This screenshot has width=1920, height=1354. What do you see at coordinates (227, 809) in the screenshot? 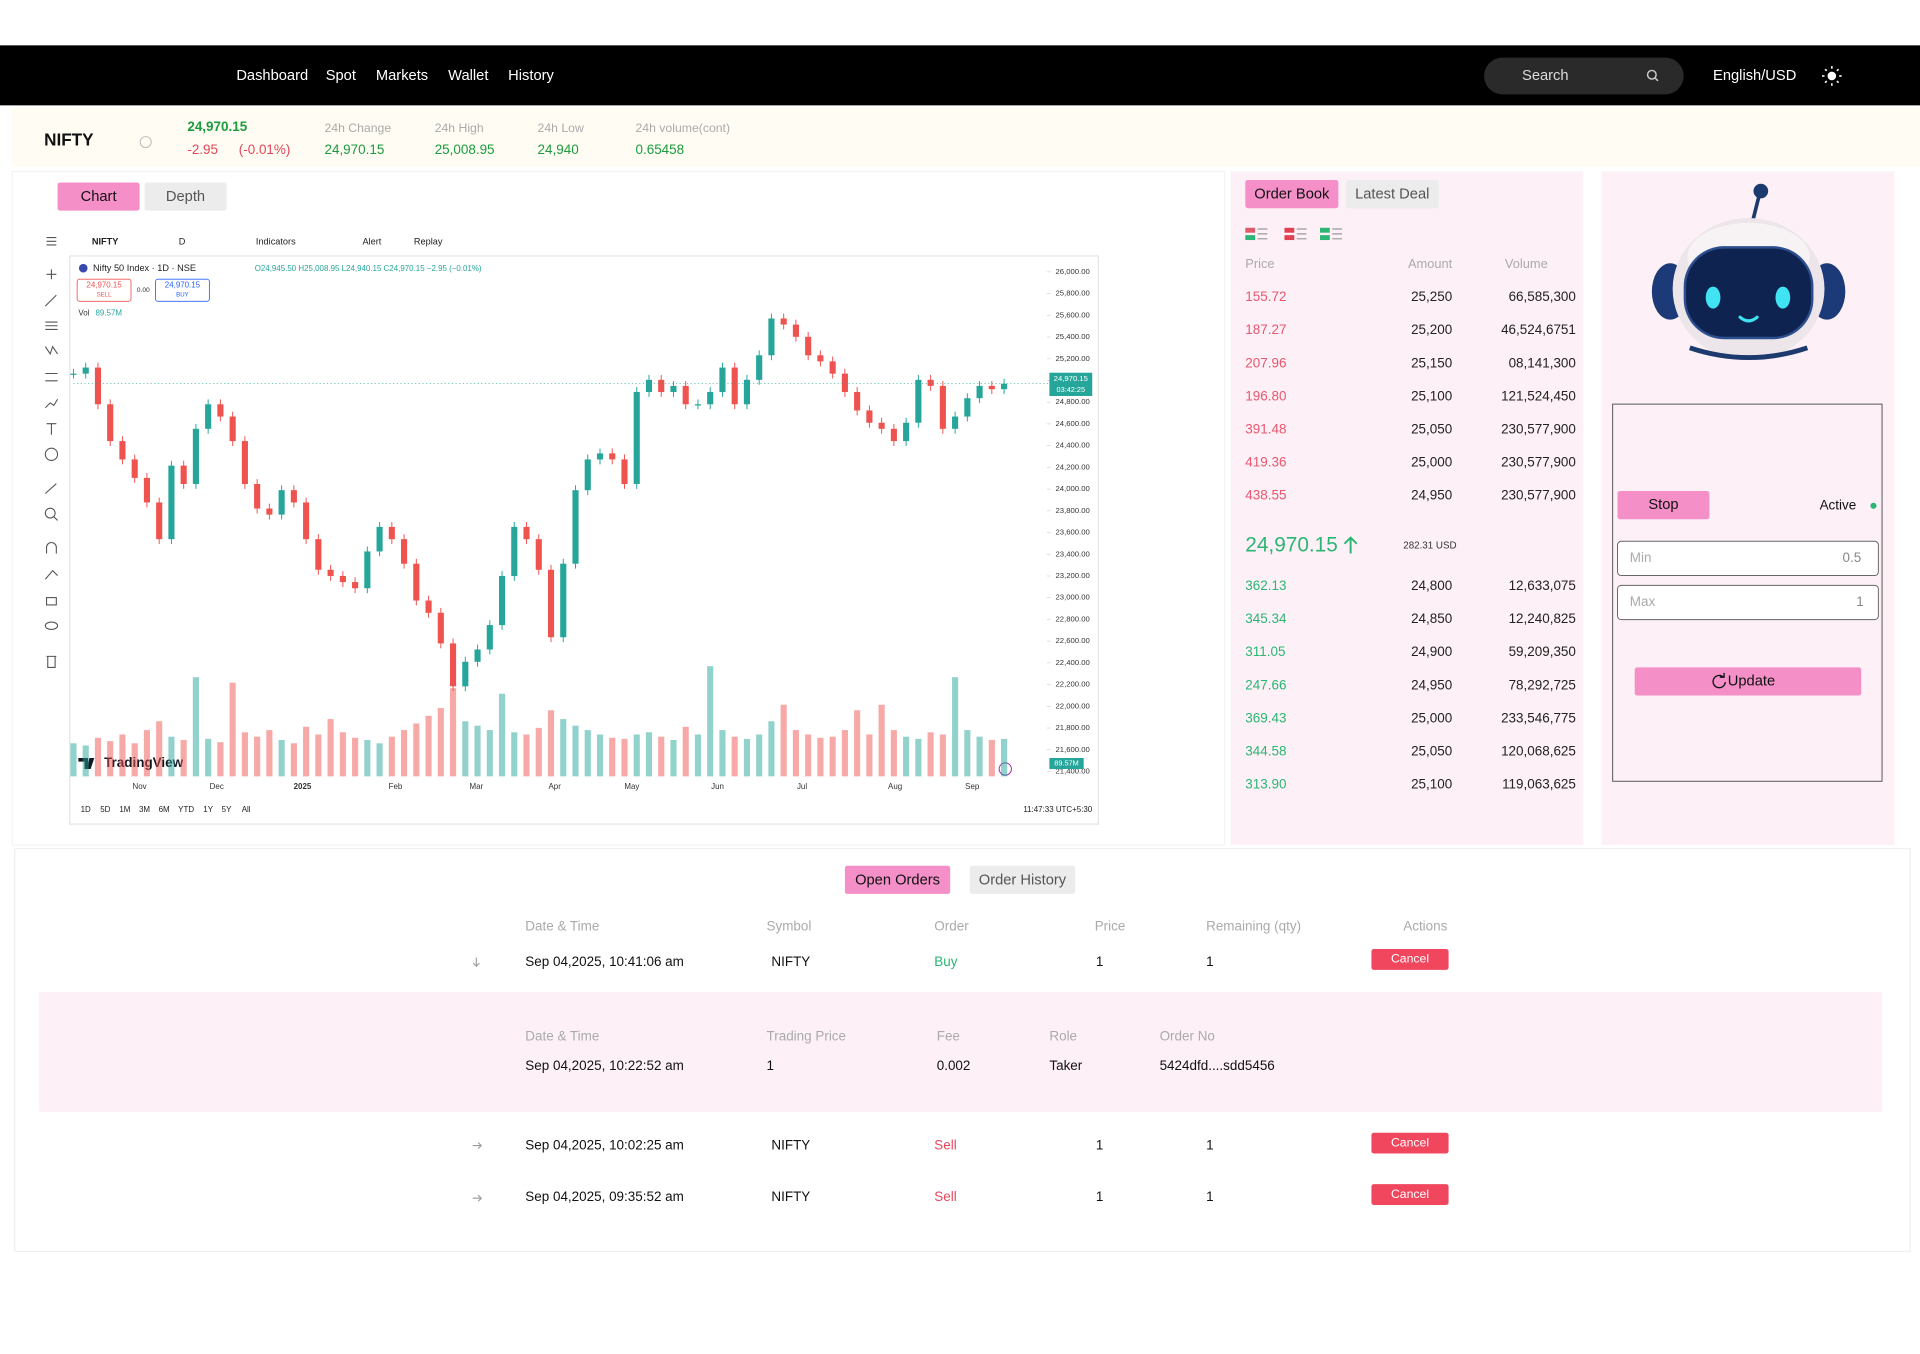
I see `range-button: 5Y` at bounding box center [227, 809].